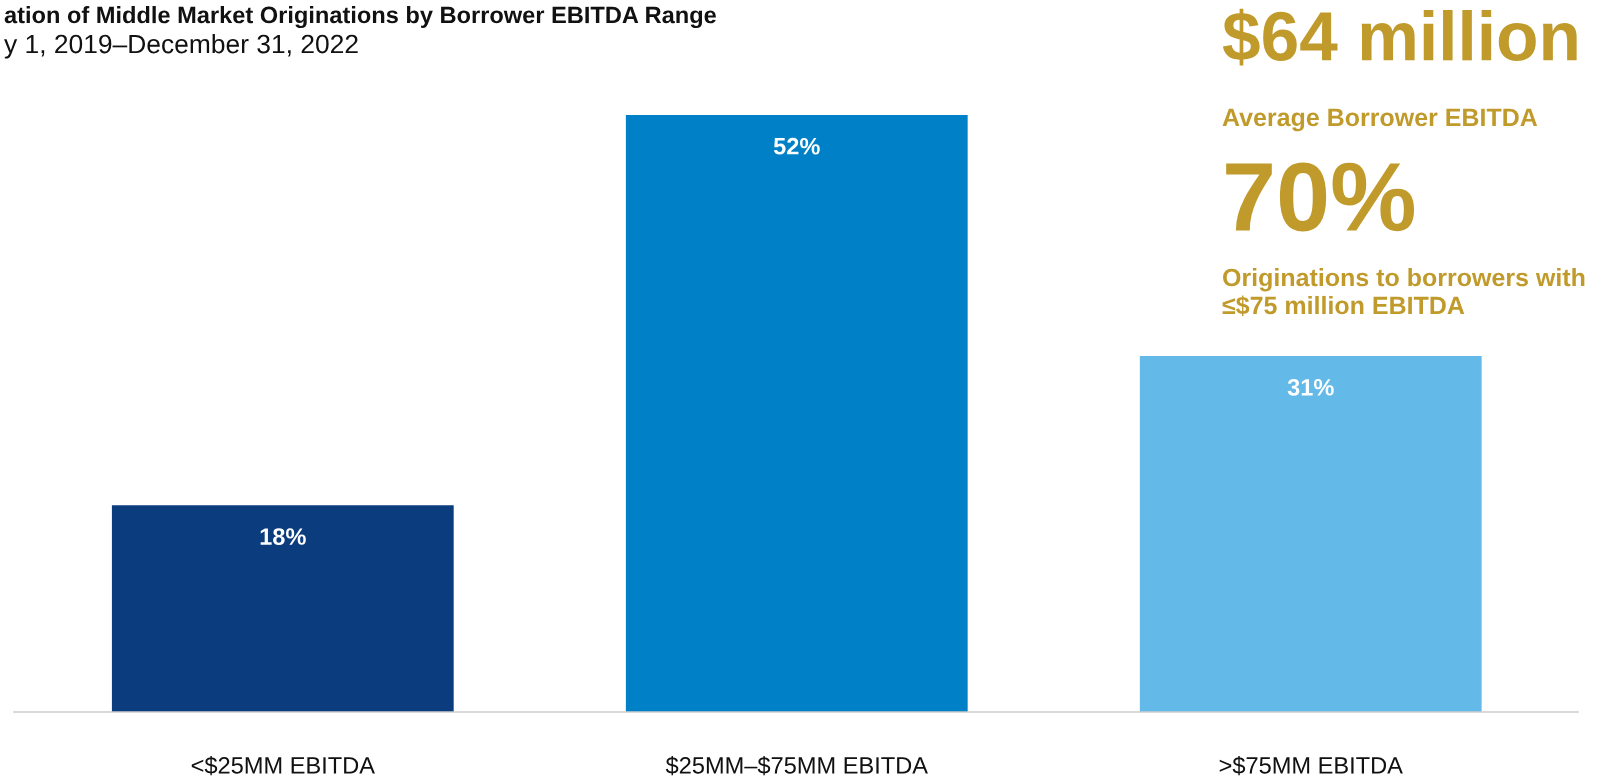  What do you see at coordinates (283, 766) in the screenshot?
I see `x-tick-label: <$25MM EBITDA` at bounding box center [283, 766].